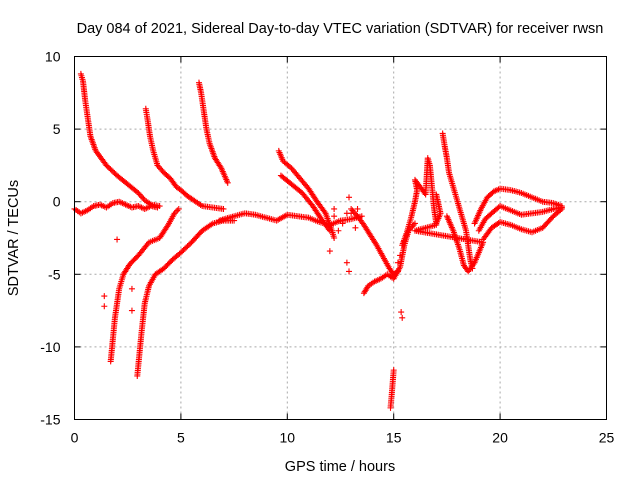 The height and width of the screenshot is (480, 640). What do you see at coordinates (50, 420) in the screenshot?
I see `y-tick-label: -15` at bounding box center [50, 420].